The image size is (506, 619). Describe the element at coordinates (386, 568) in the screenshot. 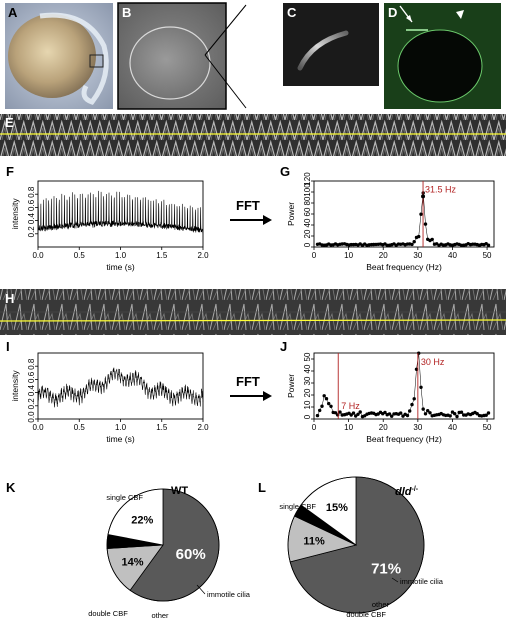

I see `slice-percentage: 71%` at that location.